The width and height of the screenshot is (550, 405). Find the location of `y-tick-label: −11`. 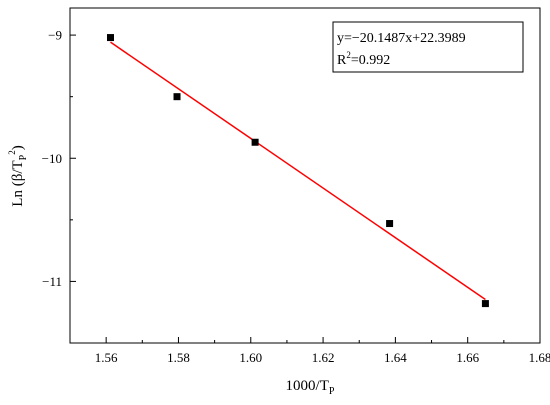

y-tick-label: −11 is located at coordinates (52, 281).